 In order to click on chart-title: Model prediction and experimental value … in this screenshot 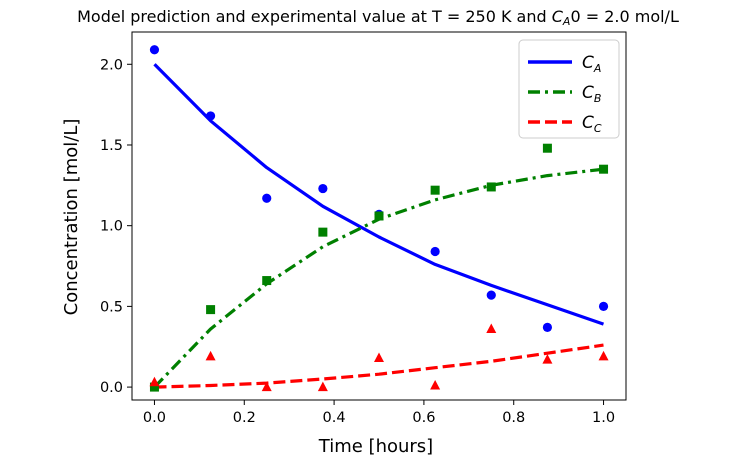, I will do `click(378, 17)`.